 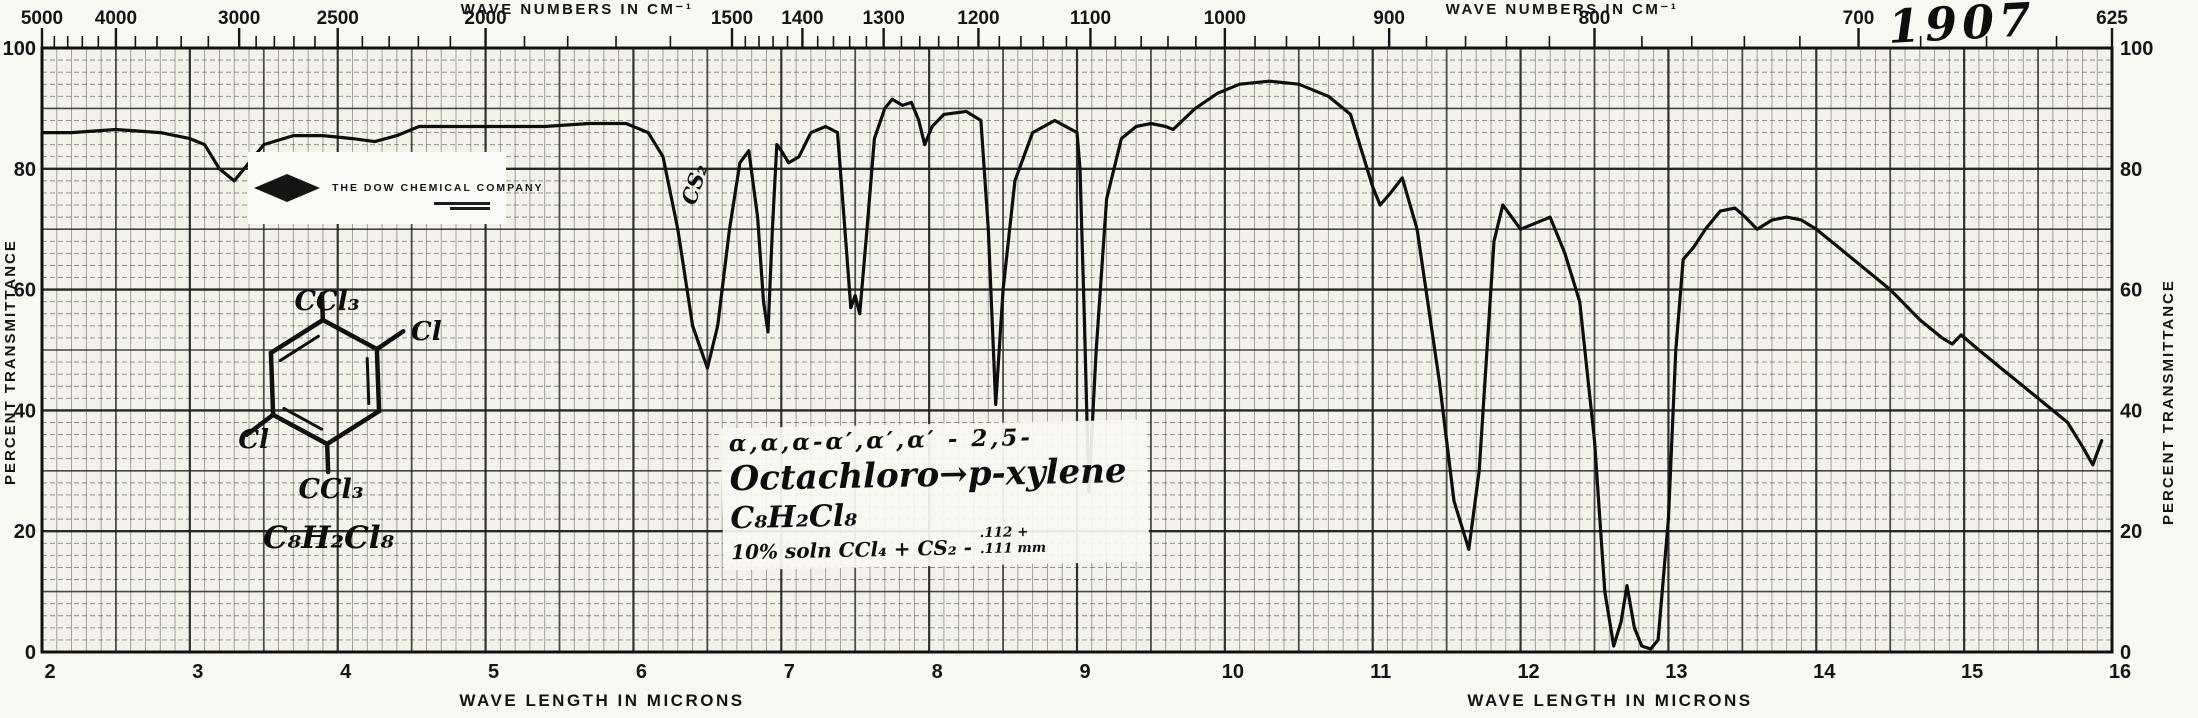 What do you see at coordinates (2168, 402) in the screenshot?
I see `y-axis-title-right: PERCENT TRANSMITTANCE` at bounding box center [2168, 402].